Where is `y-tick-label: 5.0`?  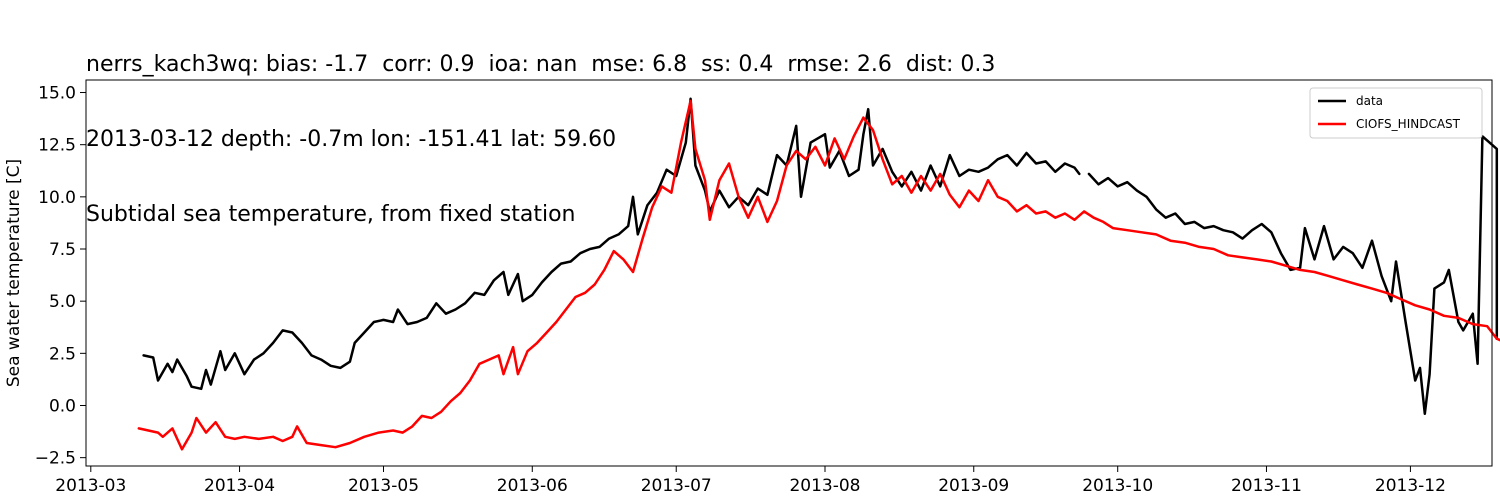
y-tick-label: 5.0 is located at coordinates (62, 302).